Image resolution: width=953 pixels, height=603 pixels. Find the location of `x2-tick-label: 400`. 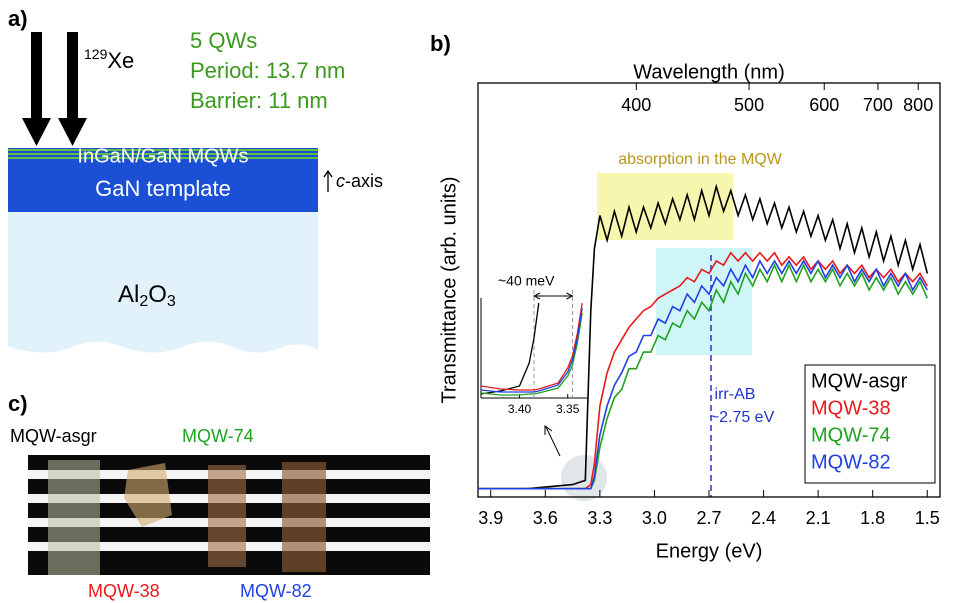

x2-tick-label: 400 is located at coordinates (636, 105).